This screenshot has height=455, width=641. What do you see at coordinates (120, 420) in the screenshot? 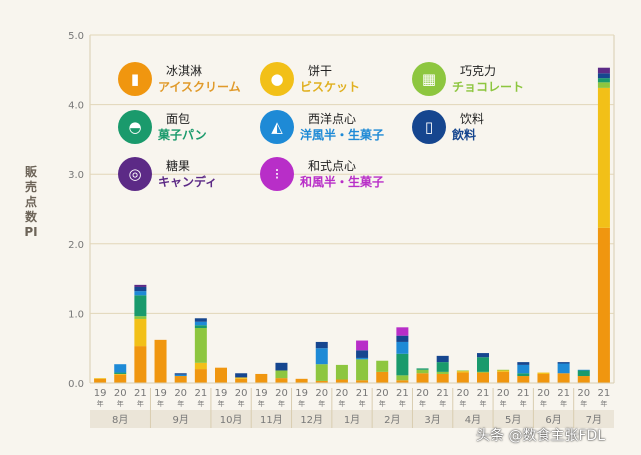
I see `month-label: 8月` at bounding box center [120, 420].